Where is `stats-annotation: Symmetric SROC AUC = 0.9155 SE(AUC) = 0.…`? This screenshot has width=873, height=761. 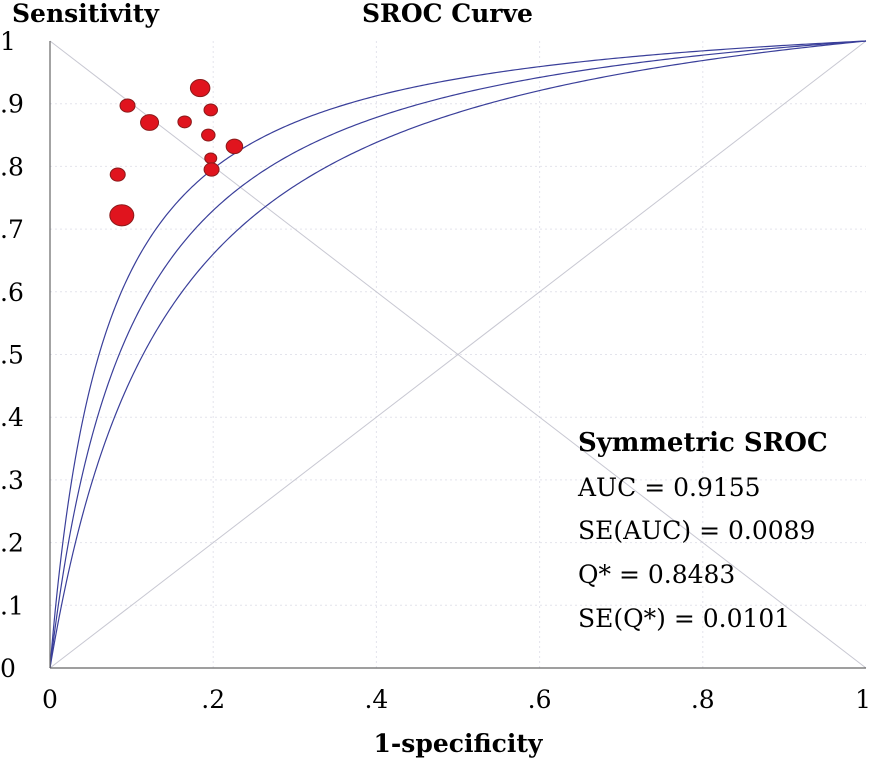
stats-annotation: Symmetric SROC AUC = 0.9155 SE(AUC) = 0.… is located at coordinates (702, 530).